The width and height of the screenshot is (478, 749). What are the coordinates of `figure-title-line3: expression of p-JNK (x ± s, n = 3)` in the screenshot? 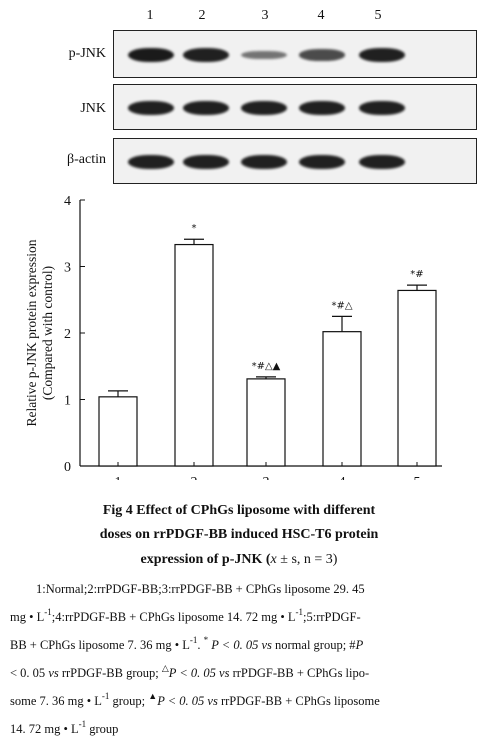 It's located at (239, 560).